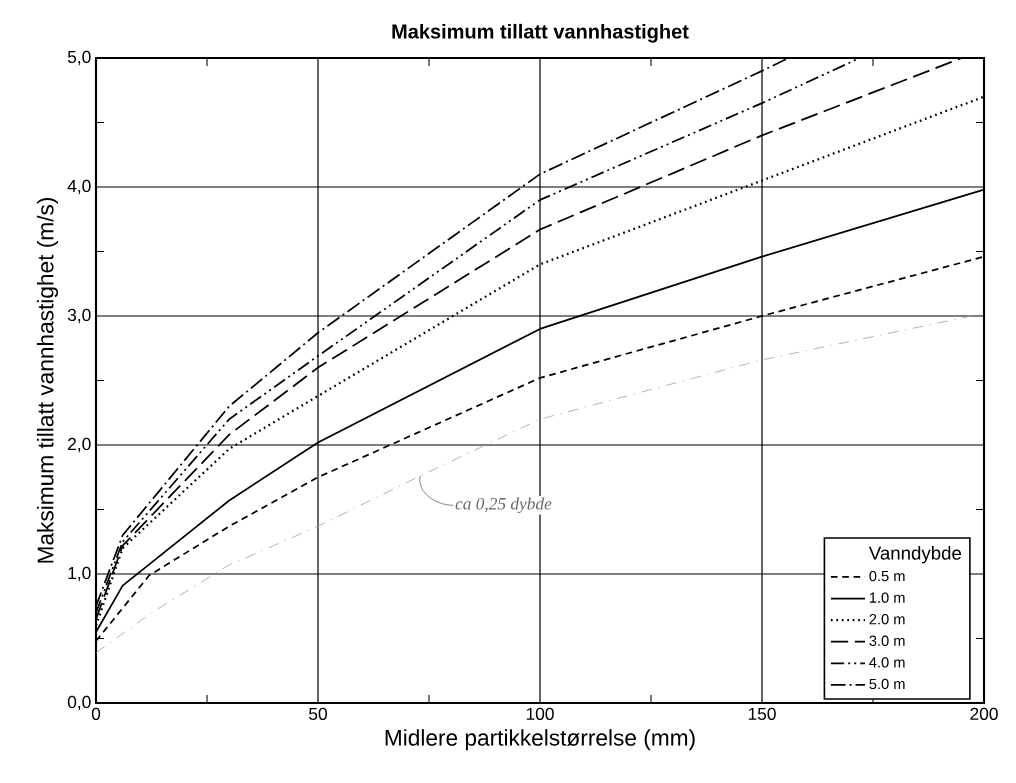 The image size is (1016, 783). What do you see at coordinates (540, 33) in the screenshot?
I see `chart-title: Maksimum tillatt vannhastighet` at bounding box center [540, 33].